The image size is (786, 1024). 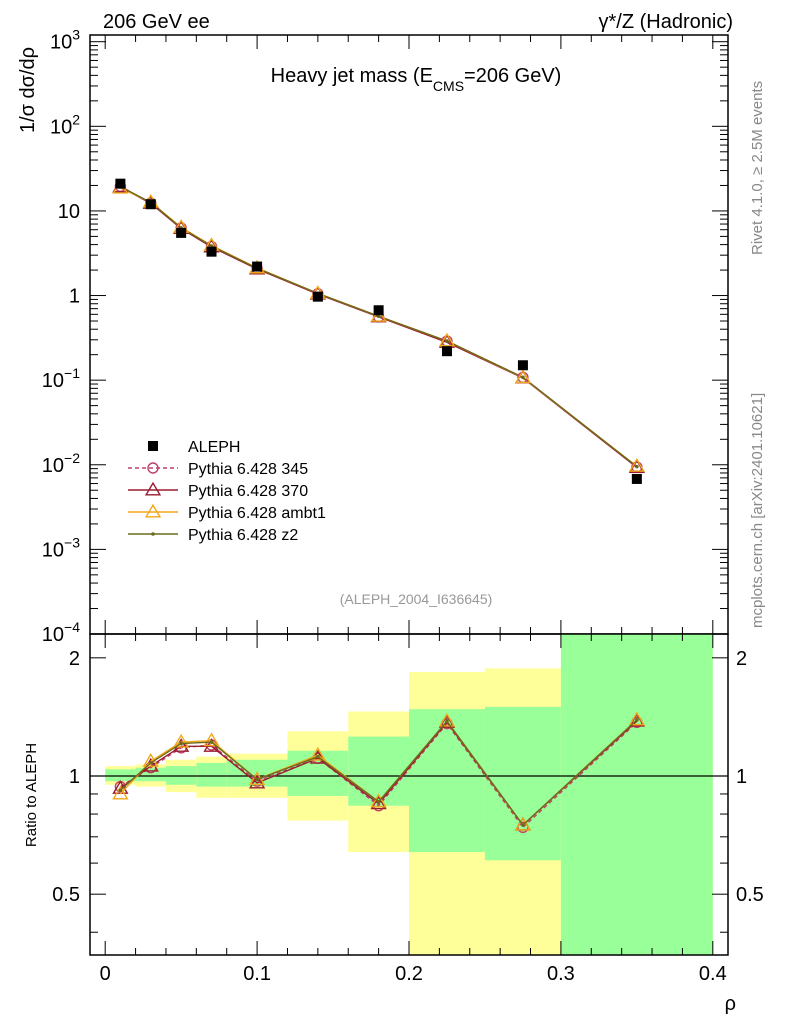 I want to click on legend-item: Pythia 6.428 345, so click(x=218, y=469).